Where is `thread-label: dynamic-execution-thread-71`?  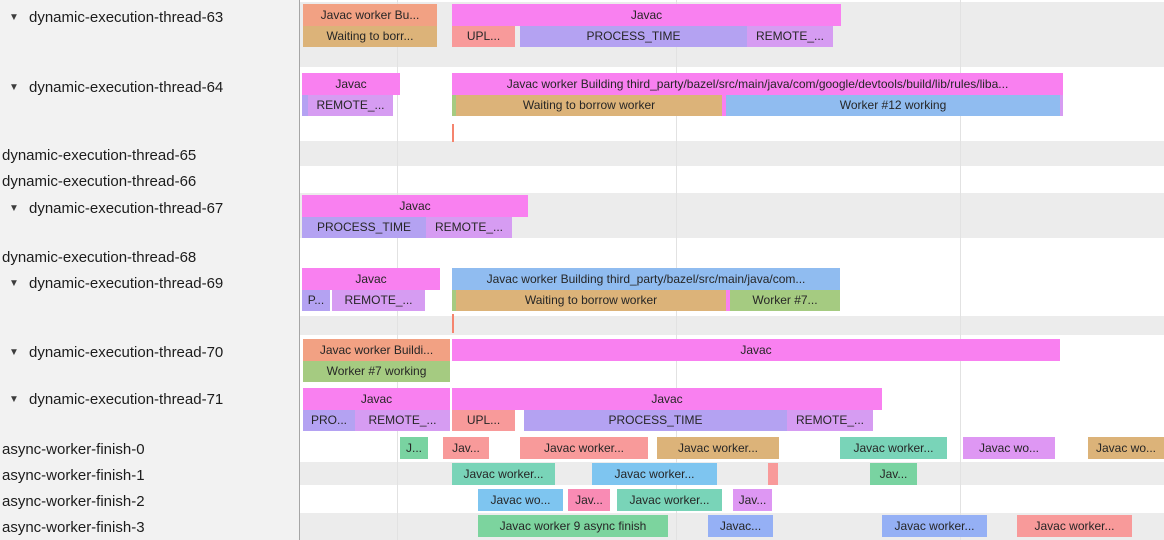
thread-label: dynamic-execution-thread-71 is located at coordinates (126, 399).